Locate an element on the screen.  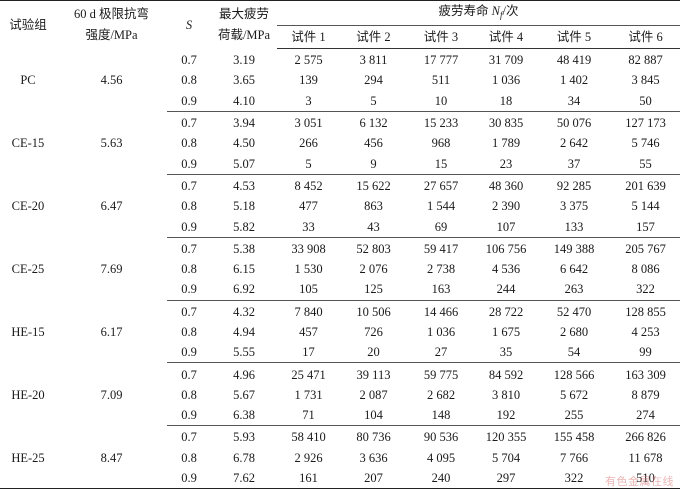
fatigue-life-specimen-4: 2 390 is located at coordinates (506, 206).